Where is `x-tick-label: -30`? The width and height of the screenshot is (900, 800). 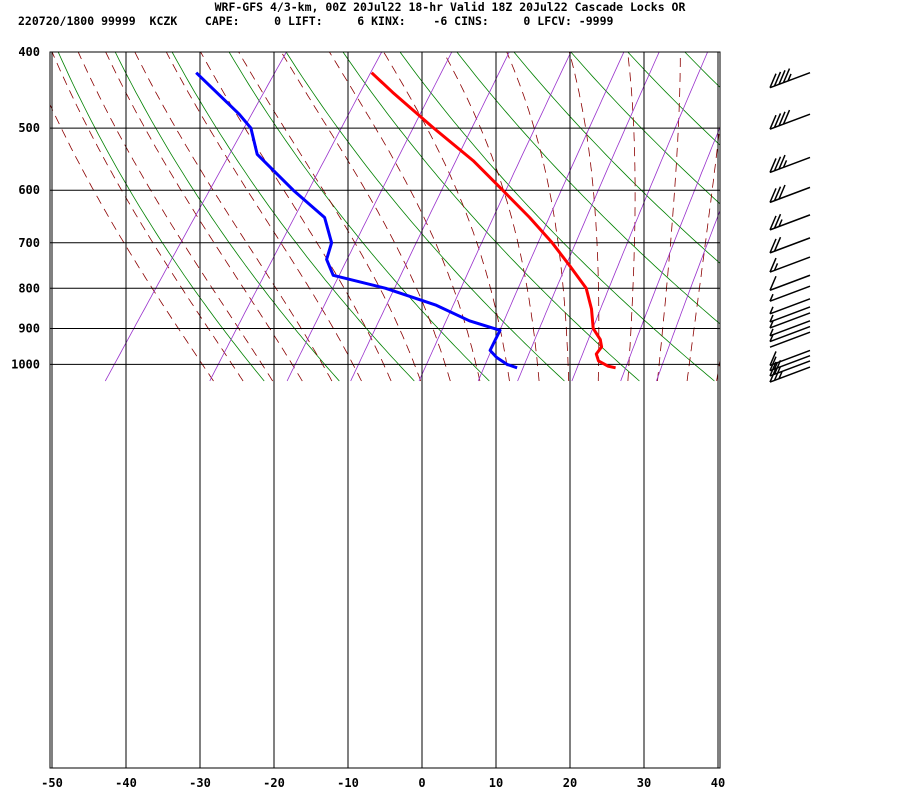
x-tick-label: -30 is located at coordinates (200, 783).